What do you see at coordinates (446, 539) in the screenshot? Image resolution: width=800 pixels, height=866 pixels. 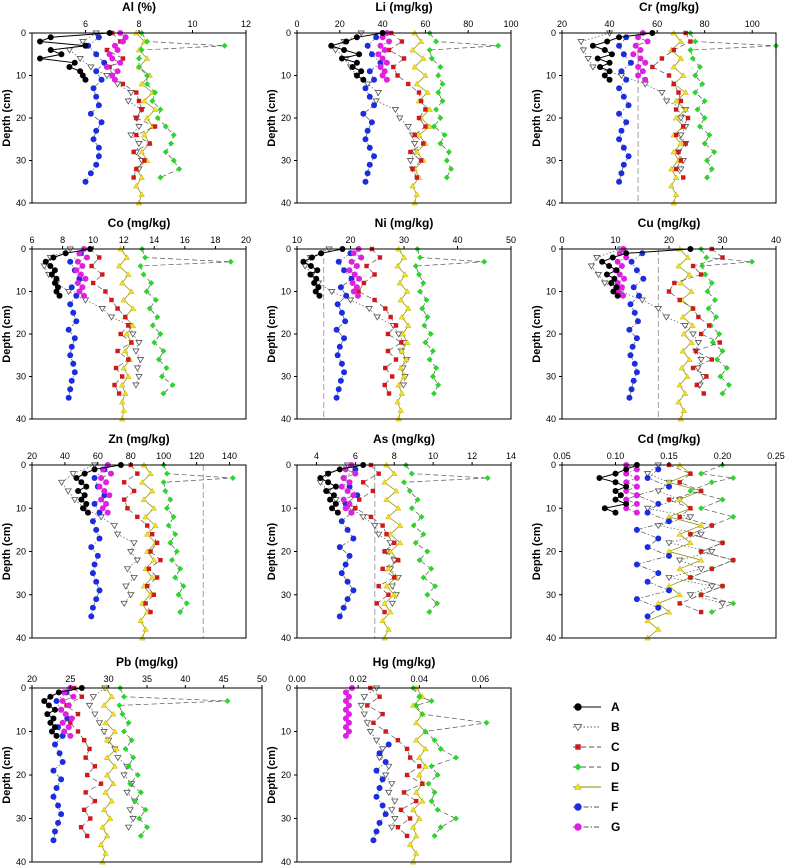 I see `series-d` at bounding box center [446, 539].